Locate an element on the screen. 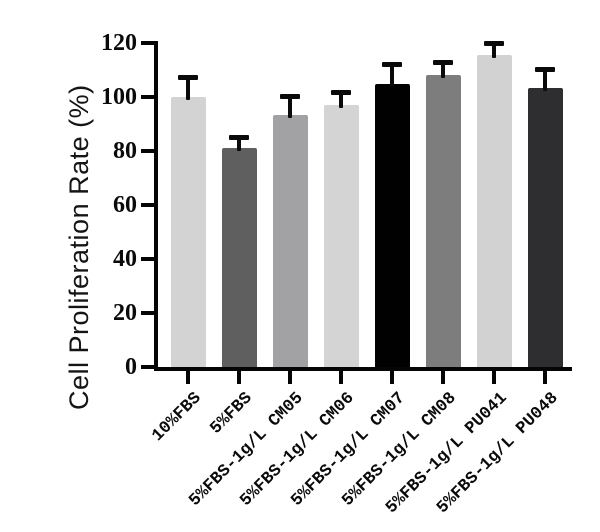 This screenshot has height=532, width=600. y-tick-label: 20 is located at coordinates (125, 313).